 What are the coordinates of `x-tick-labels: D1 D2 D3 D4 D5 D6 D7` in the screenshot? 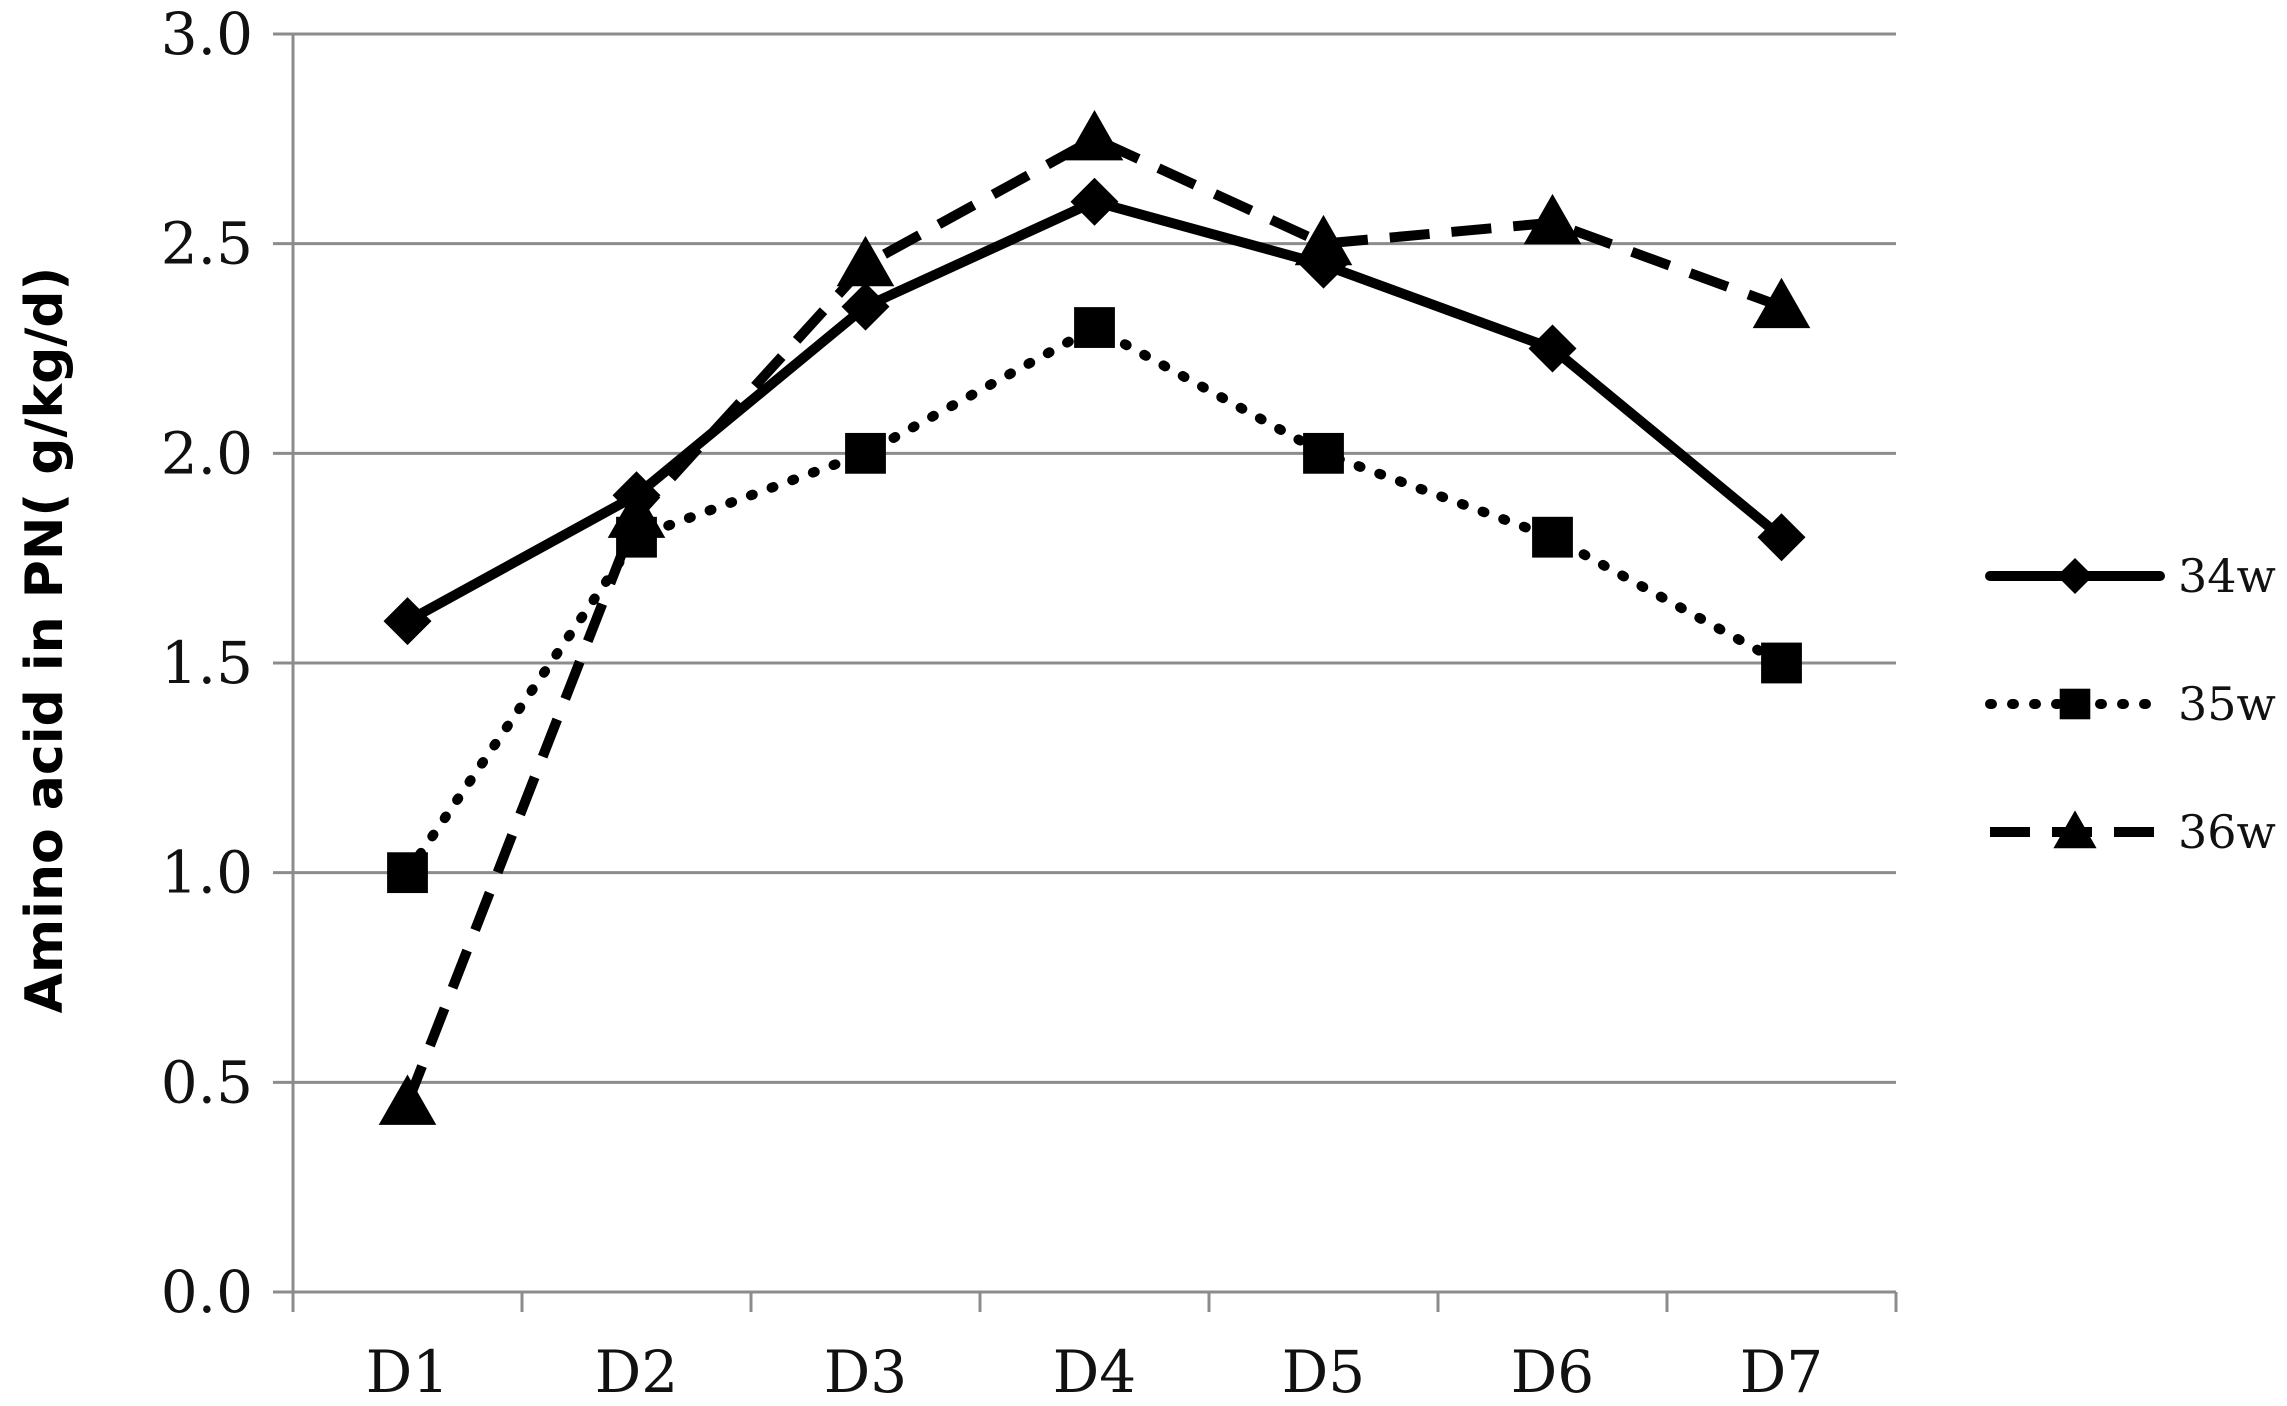 It's located at (1094, 1372).